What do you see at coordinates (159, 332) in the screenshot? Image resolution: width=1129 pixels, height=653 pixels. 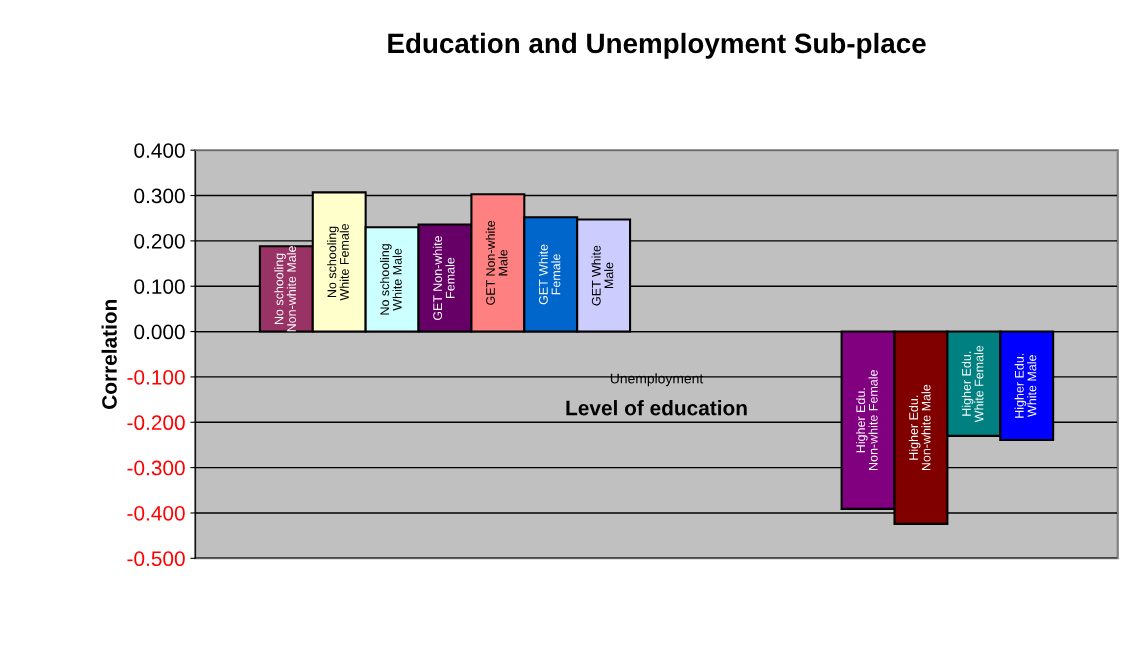 I see `y-tick-label: 0.000` at bounding box center [159, 332].